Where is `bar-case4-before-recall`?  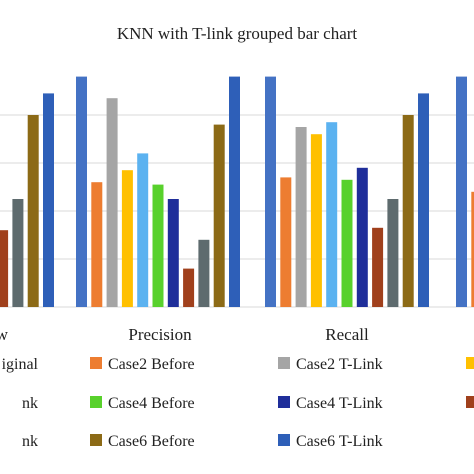 bar-case4-before-recall is located at coordinates (347, 243).